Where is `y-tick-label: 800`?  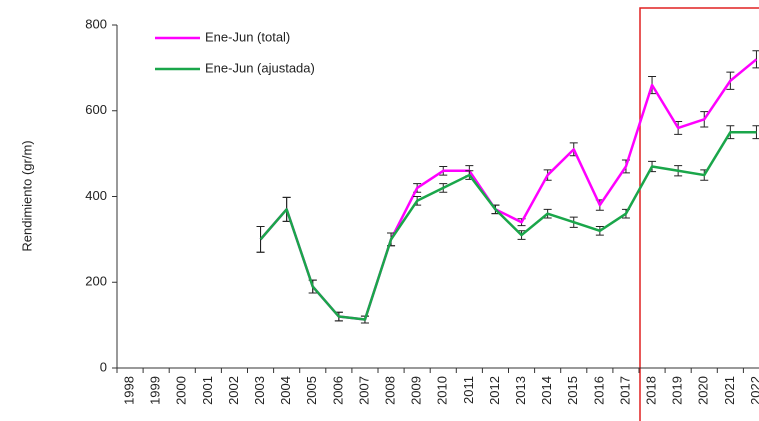 y-tick-label: 800 is located at coordinates (96, 23).